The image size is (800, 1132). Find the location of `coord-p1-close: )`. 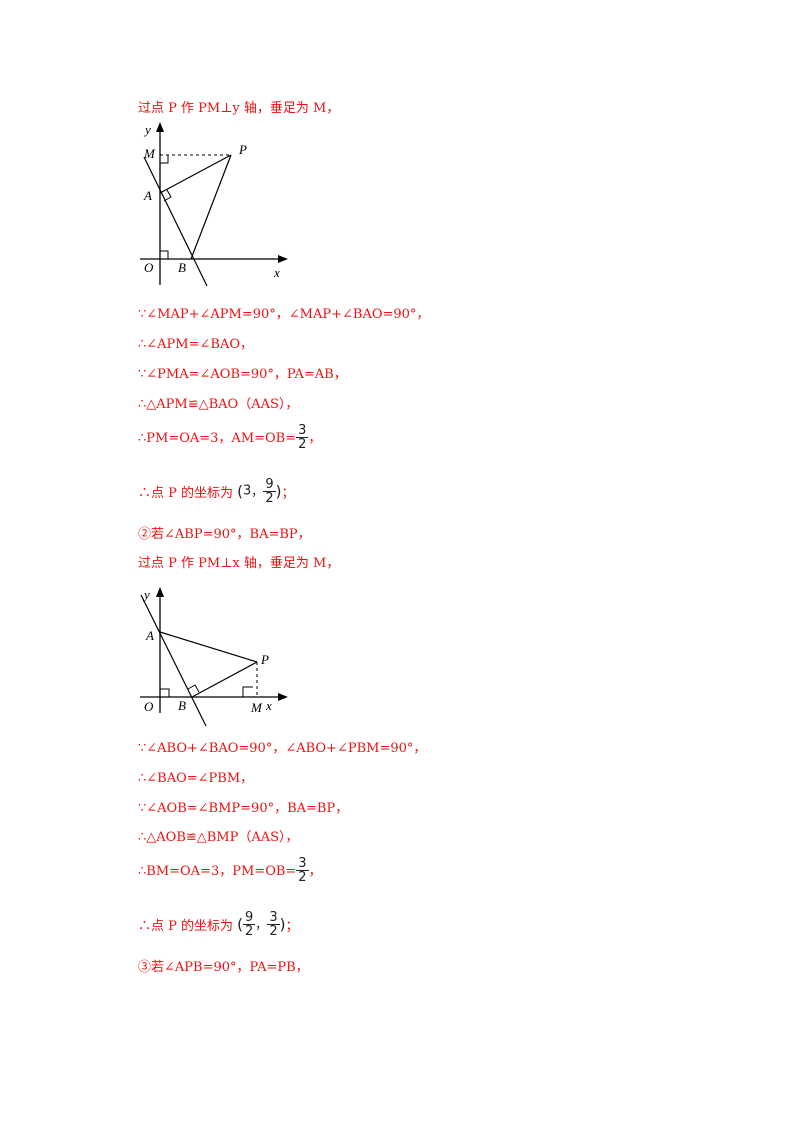

coord-p1-close: ) is located at coordinates (278, 491).